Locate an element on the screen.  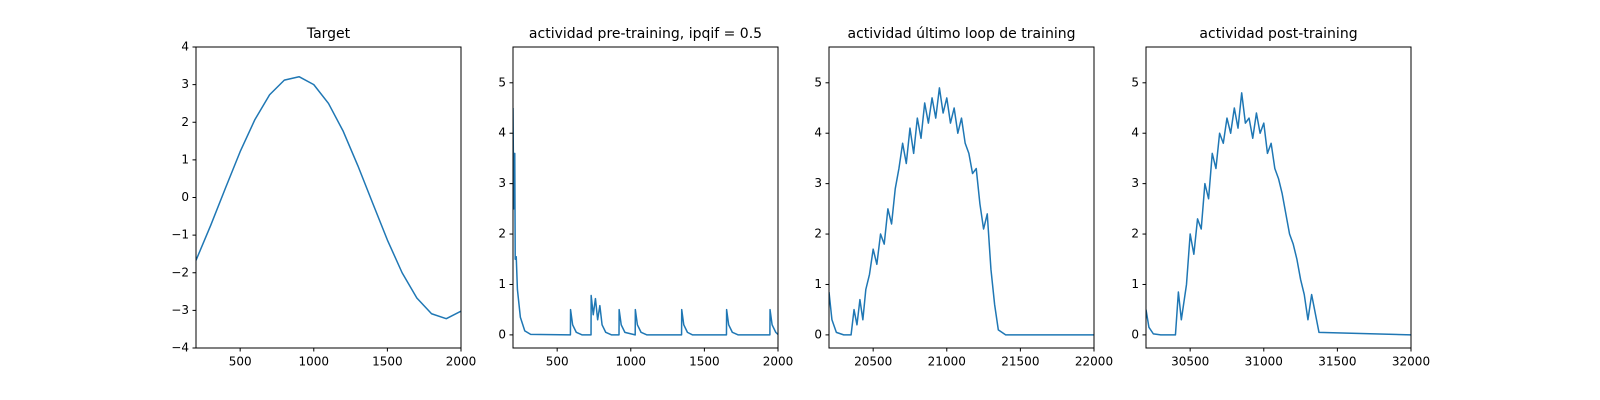
y-tick-label: −2 is located at coordinates (180, 272).